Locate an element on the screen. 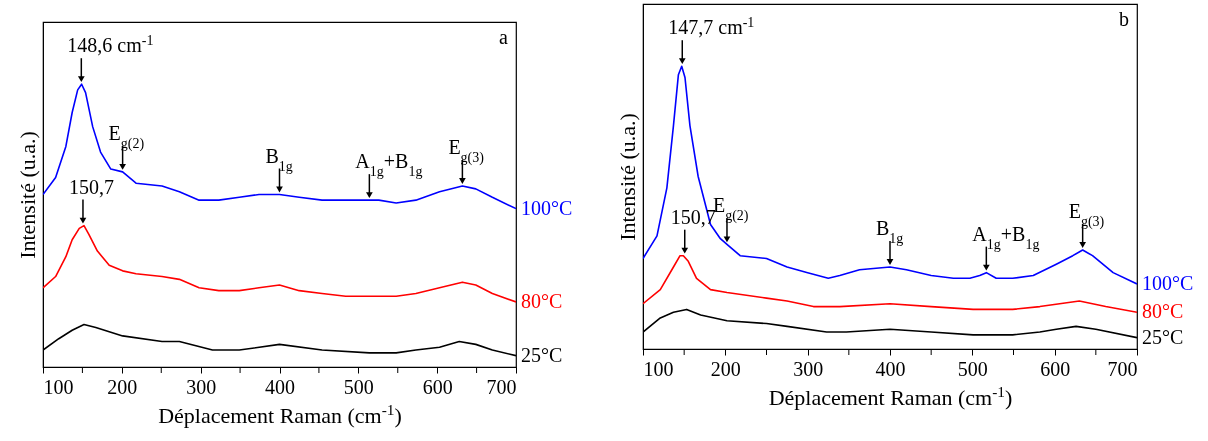  annotation: 150,7 is located at coordinates (91, 186).